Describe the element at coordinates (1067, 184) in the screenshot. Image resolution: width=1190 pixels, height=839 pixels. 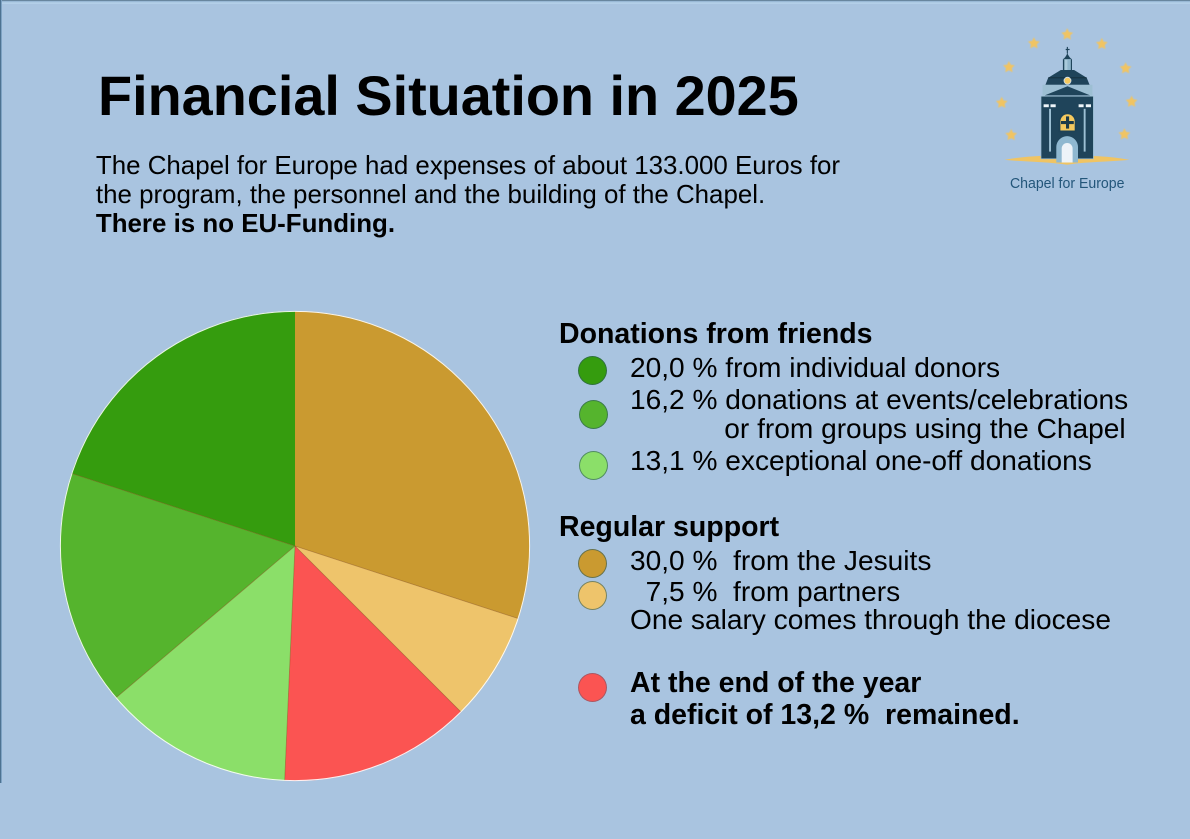
I see `svg-text: Chapel for Europe` at that location.